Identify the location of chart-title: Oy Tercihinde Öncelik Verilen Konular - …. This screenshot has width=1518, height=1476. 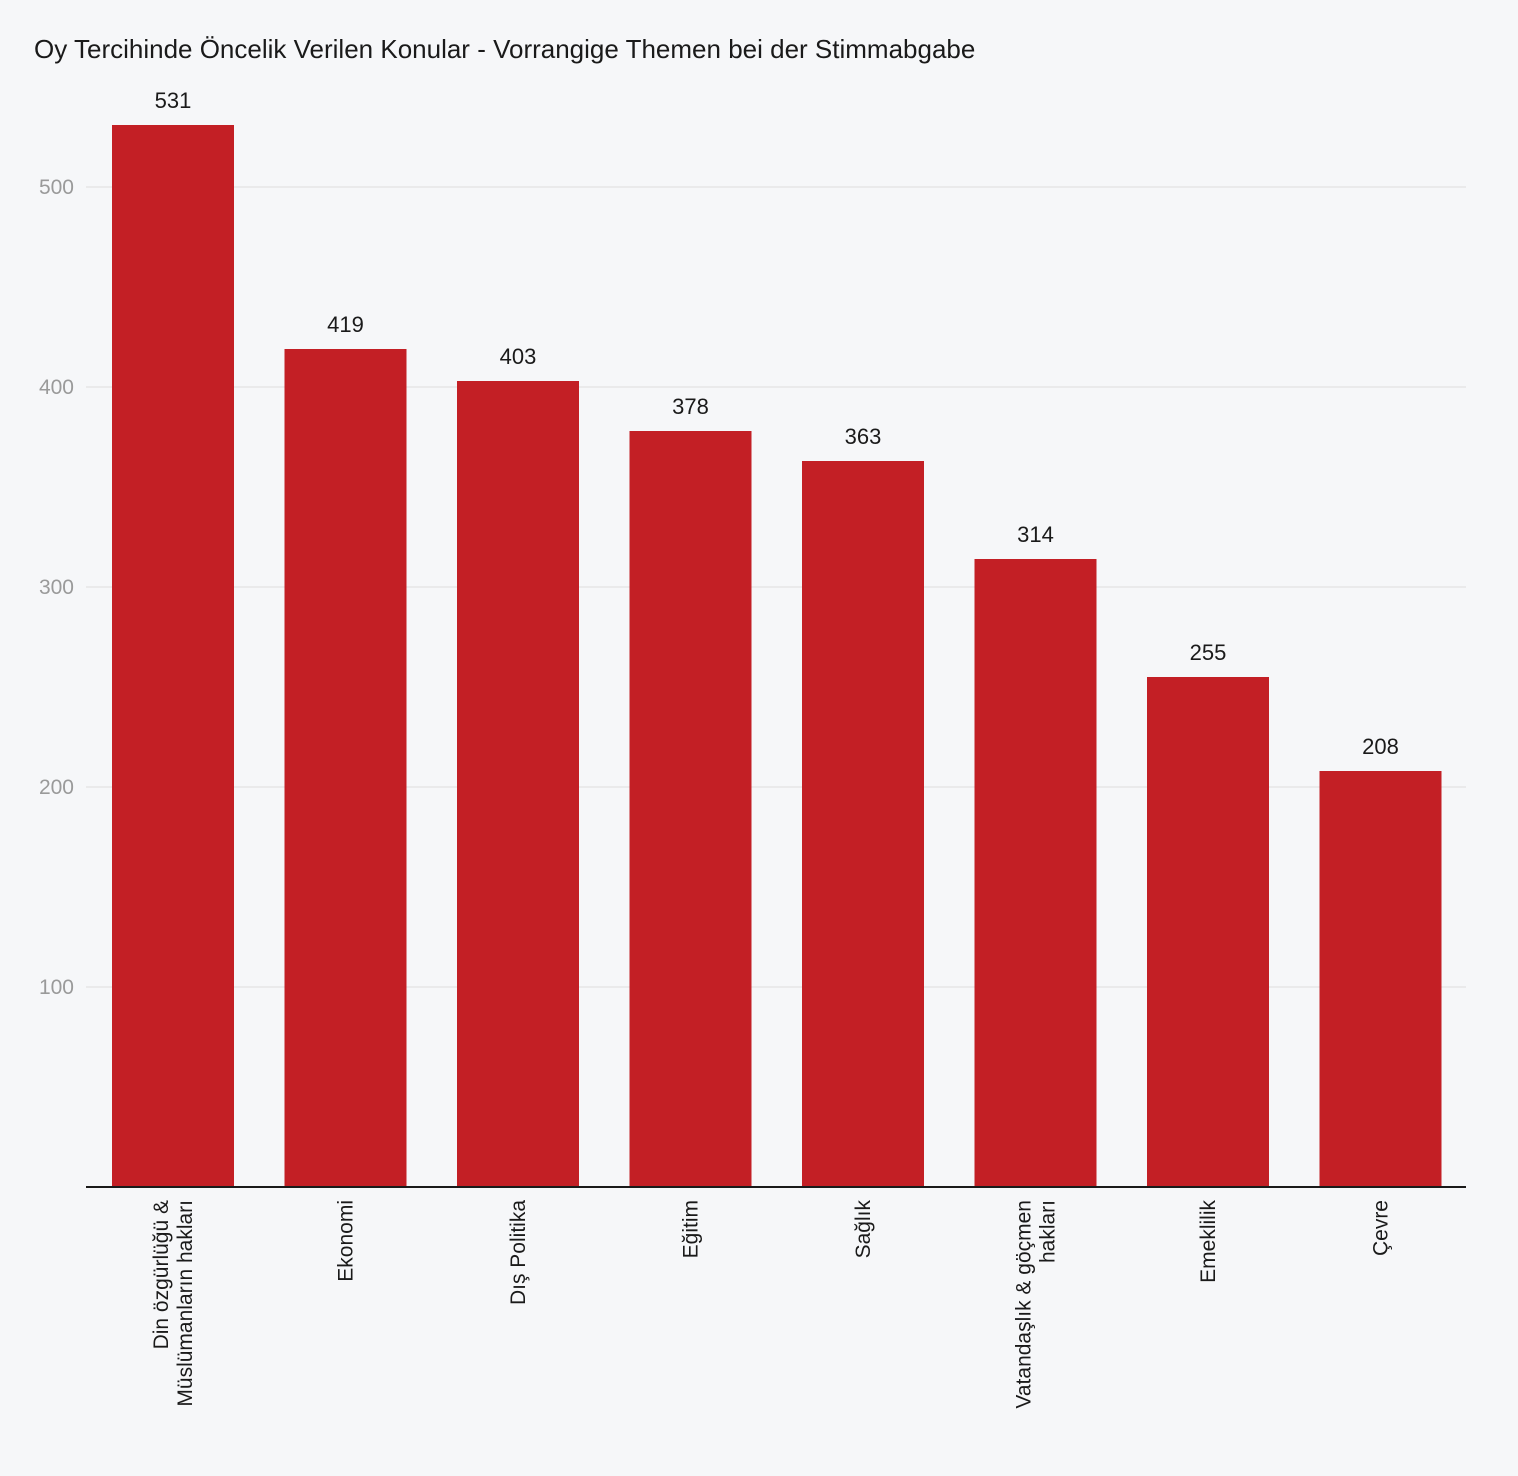
(505, 49).